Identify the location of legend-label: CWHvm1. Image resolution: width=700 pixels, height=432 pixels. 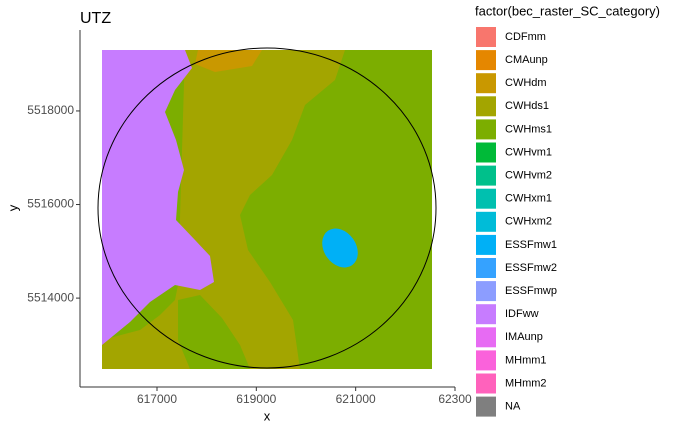
(528, 152).